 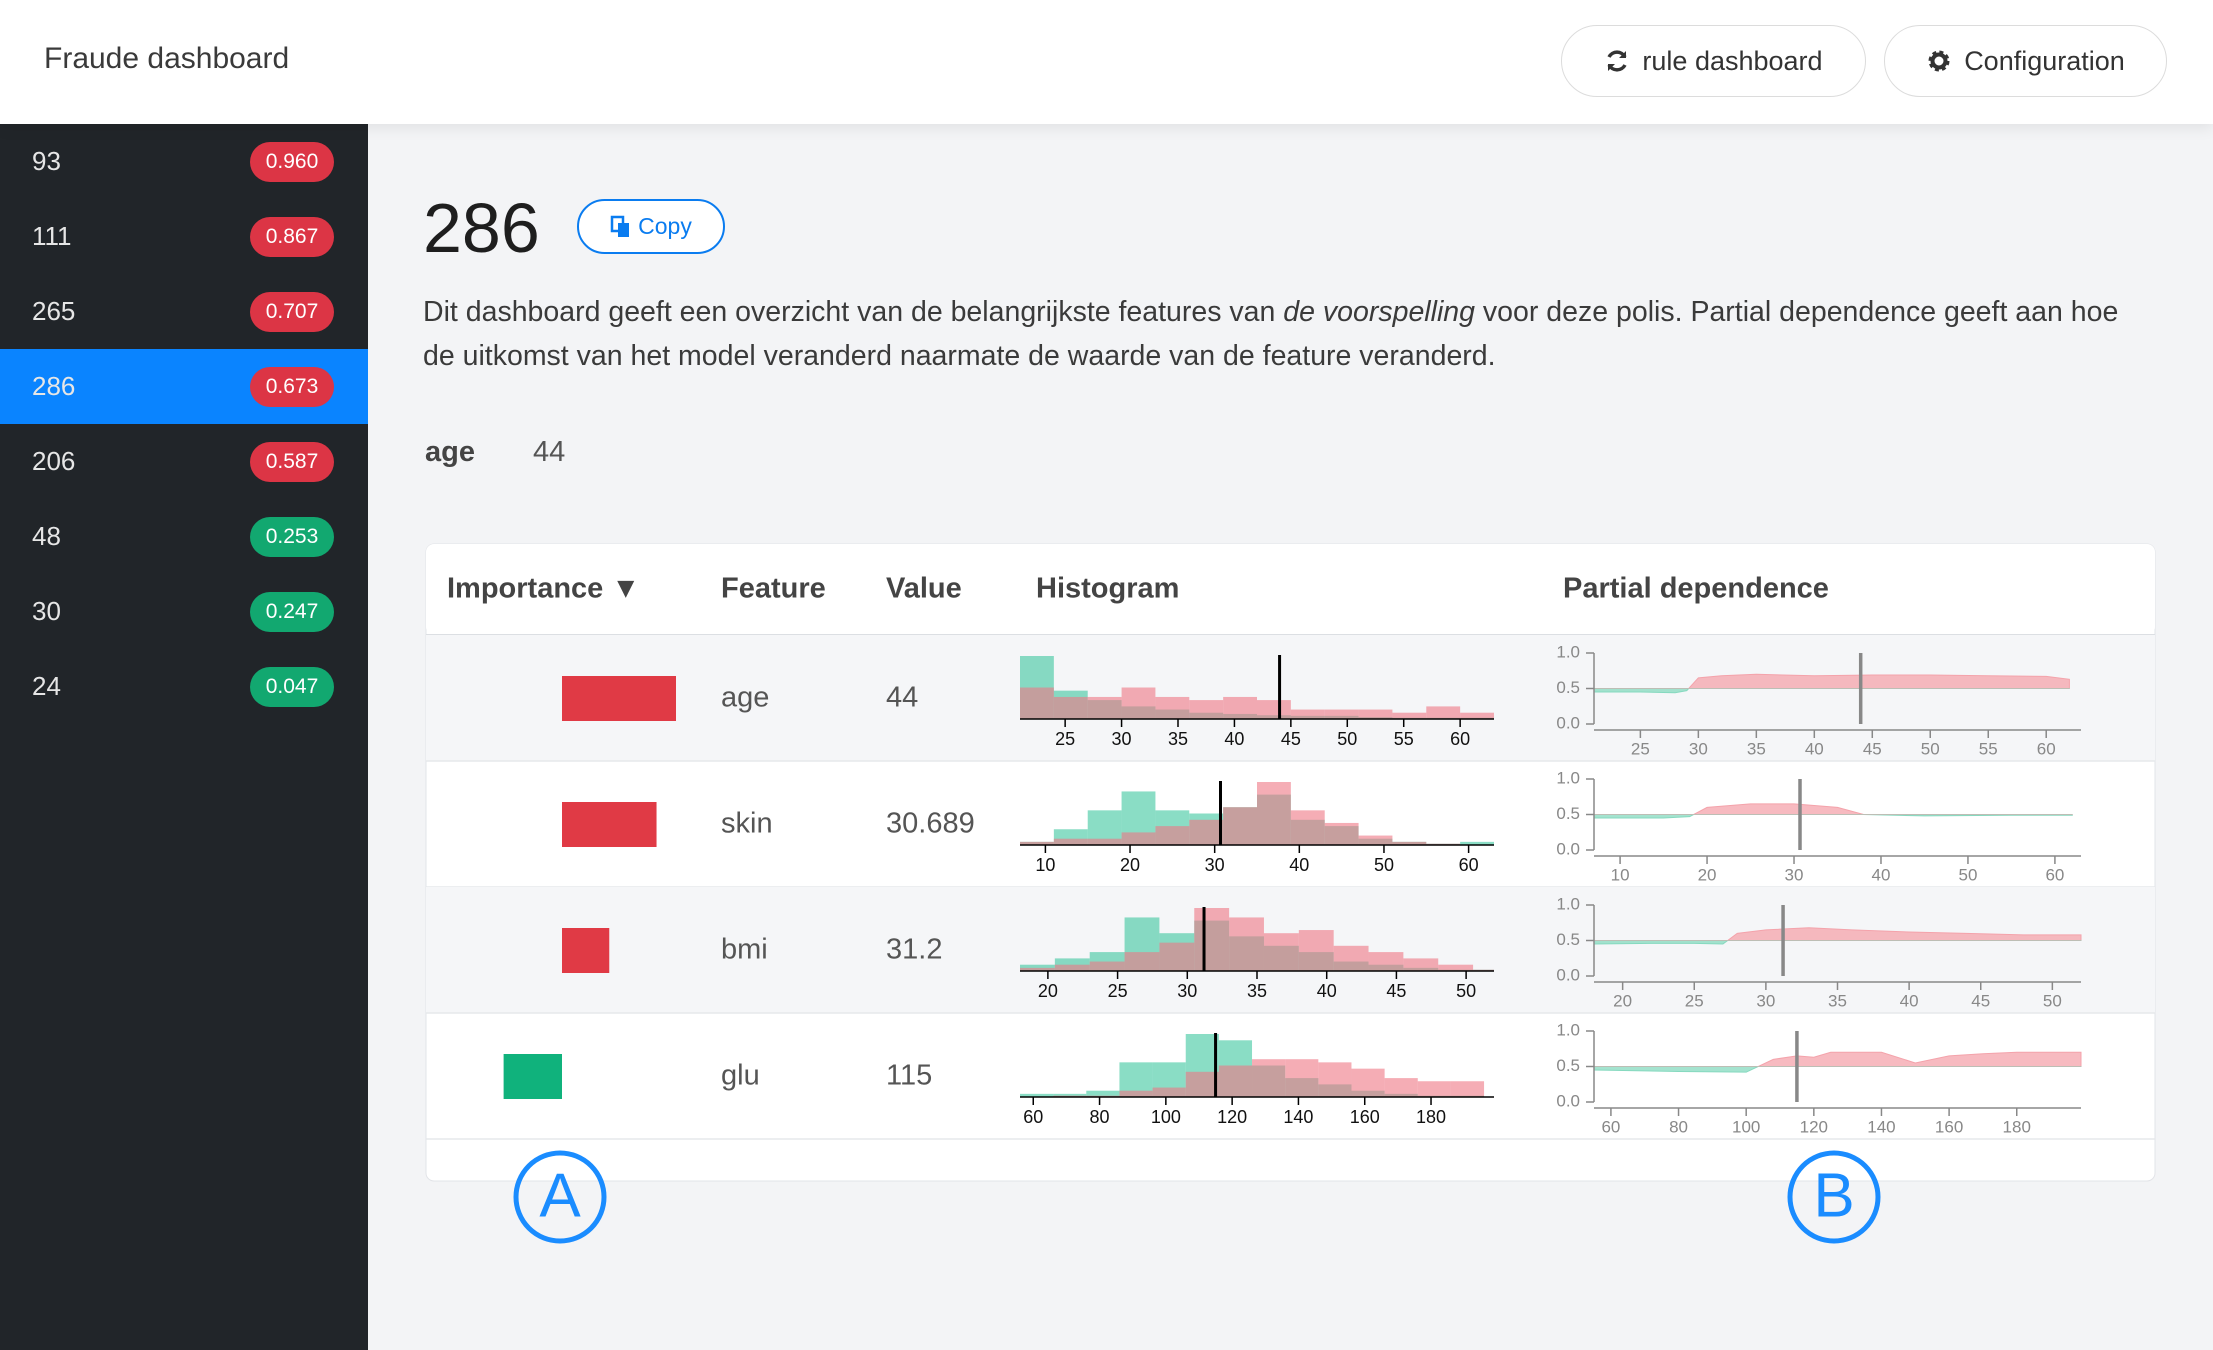 I want to click on item-id: 48, so click(x=46, y=536).